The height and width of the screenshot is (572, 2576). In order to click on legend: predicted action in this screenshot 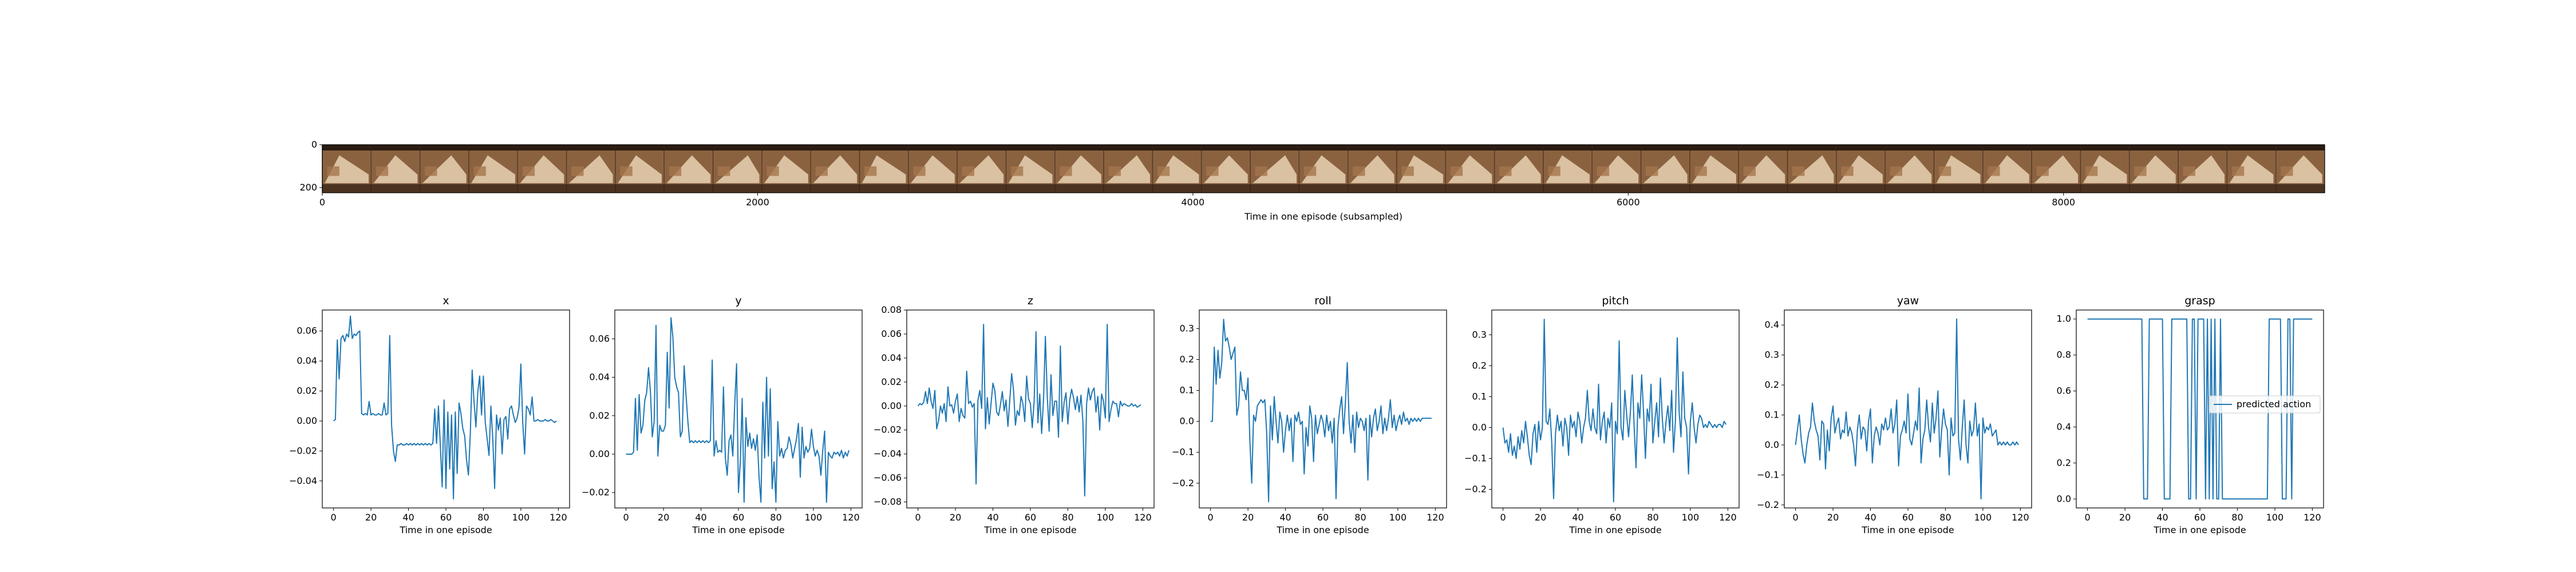, I will do `click(2264, 404)`.